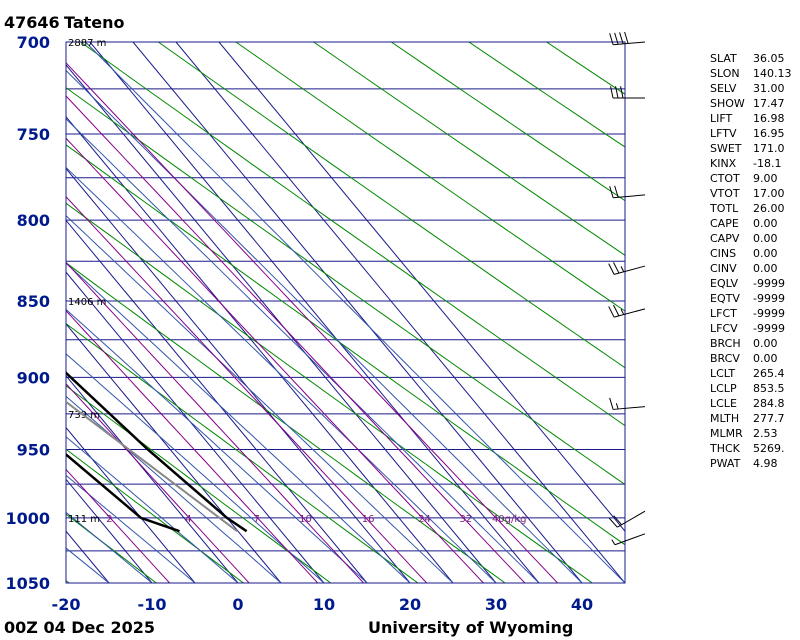  Describe the element at coordinates (769, 208) in the screenshot. I see `index-value: 26.00` at that location.